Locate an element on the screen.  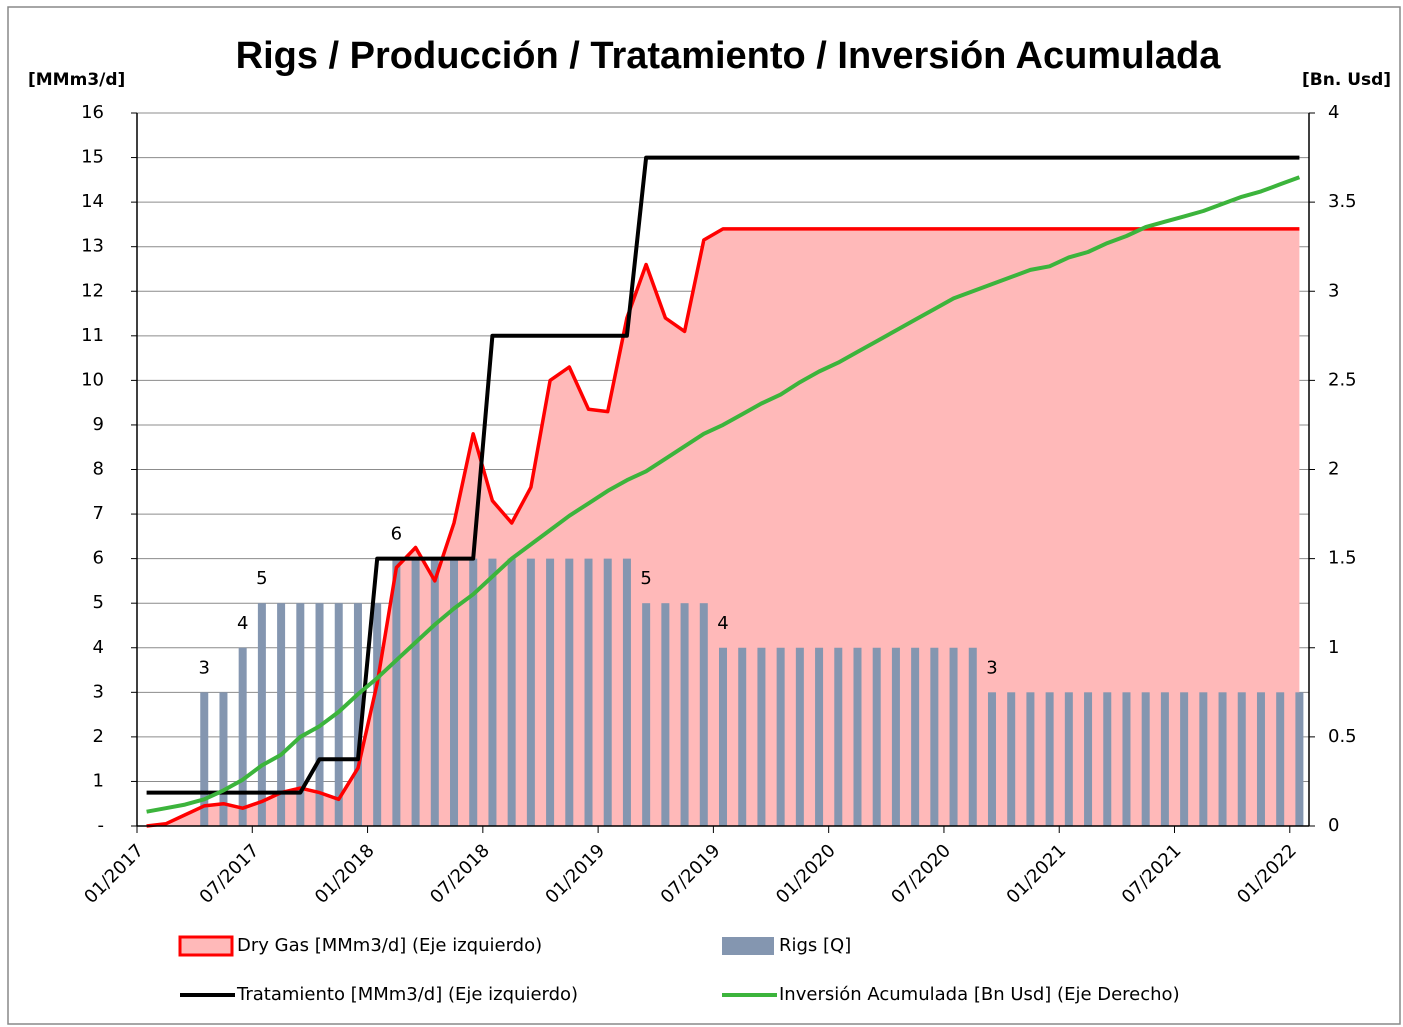
data-label: 6 is located at coordinates (396, 534).